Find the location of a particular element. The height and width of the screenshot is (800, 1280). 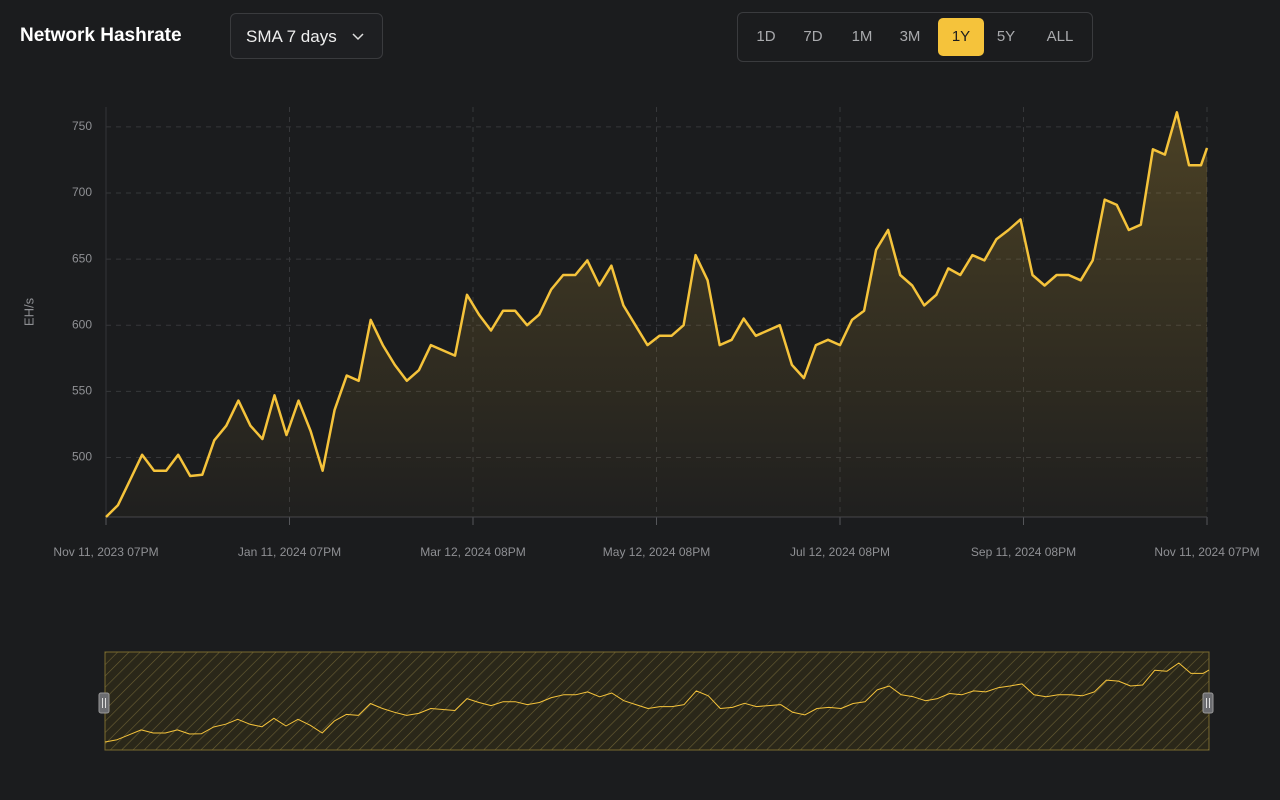

range-button: ALL is located at coordinates (1060, 36).